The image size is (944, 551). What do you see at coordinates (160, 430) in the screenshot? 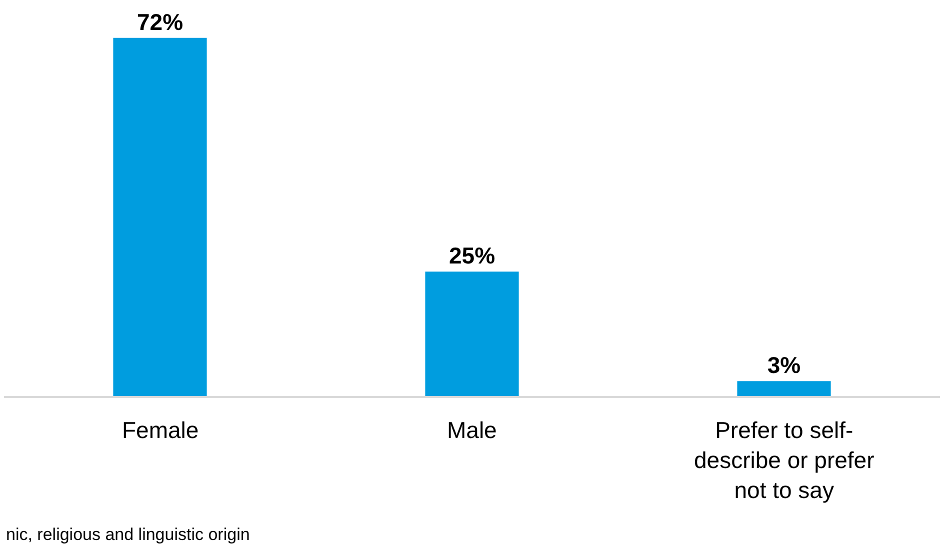
I see `x-tick-label: Female` at bounding box center [160, 430].